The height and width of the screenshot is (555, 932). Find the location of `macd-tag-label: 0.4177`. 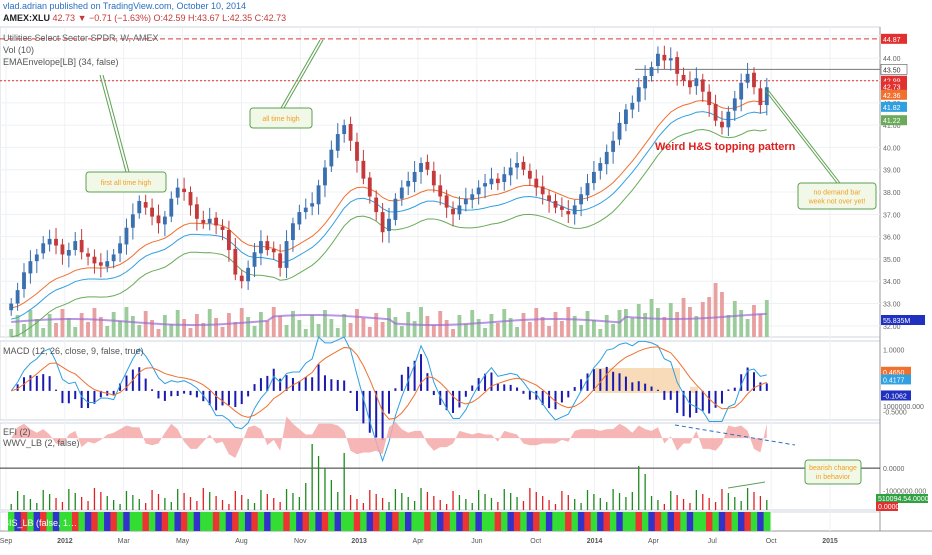

macd-tag-label: 0.4177 is located at coordinates (894, 380).